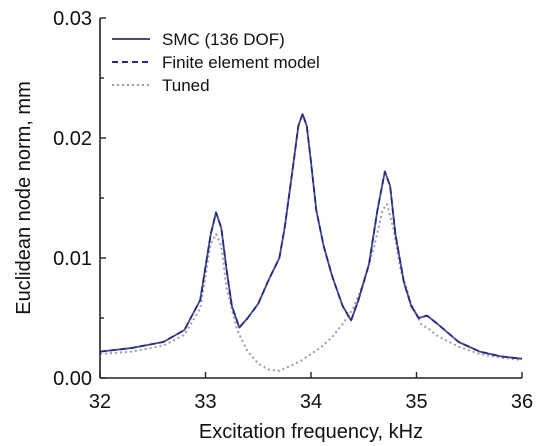 Image resolution: width=542 pixels, height=446 pixels. What do you see at coordinates (416, 402) in the screenshot?
I see `x-tick-label: 35` at bounding box center [416, 402].